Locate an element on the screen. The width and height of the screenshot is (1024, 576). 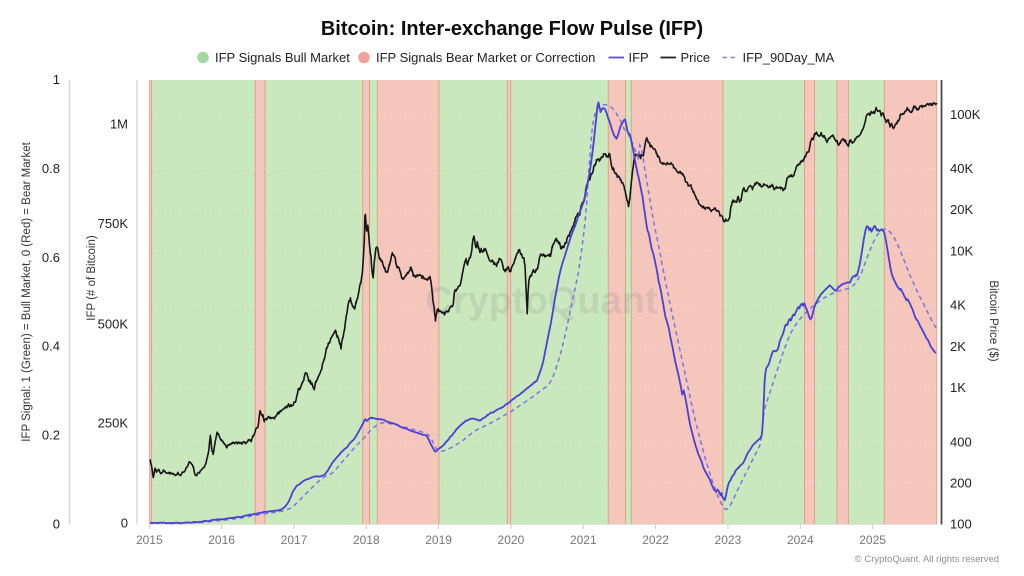
svg-text: Price is located at coordinates (696, 57).